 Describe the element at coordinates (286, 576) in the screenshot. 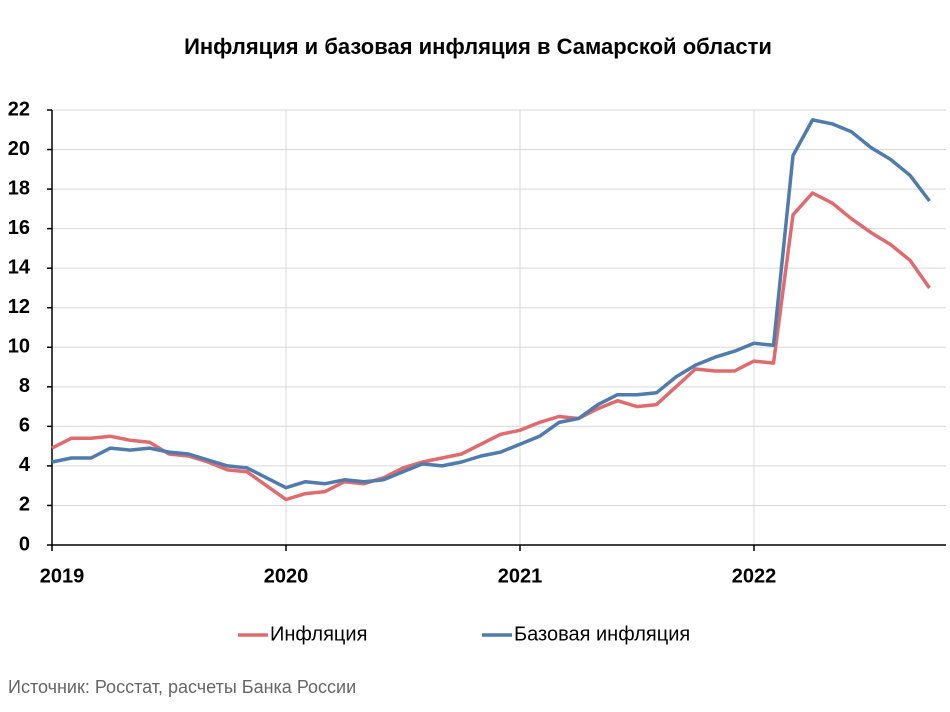

I see `x-tick-label: 2020` at that location.